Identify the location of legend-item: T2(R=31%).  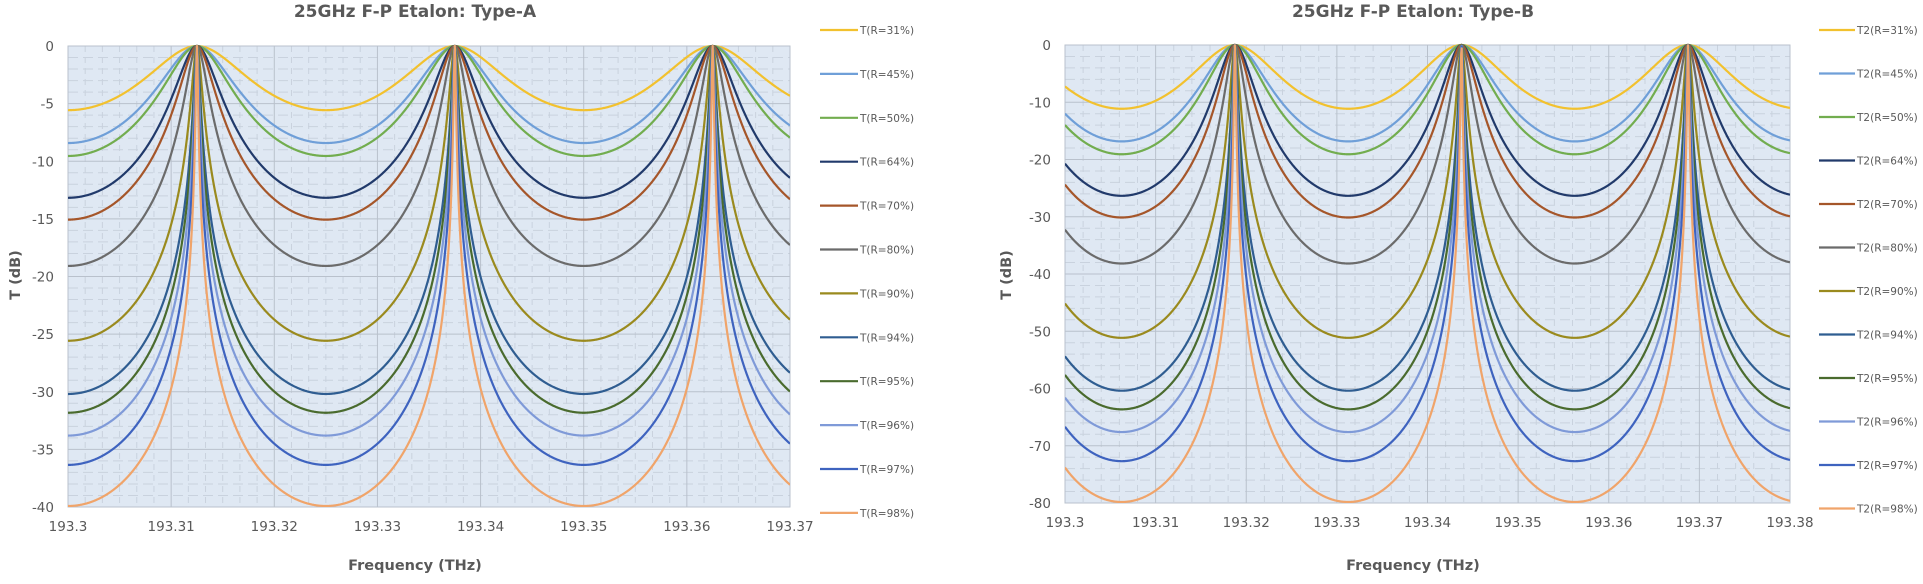
(1868, 31).